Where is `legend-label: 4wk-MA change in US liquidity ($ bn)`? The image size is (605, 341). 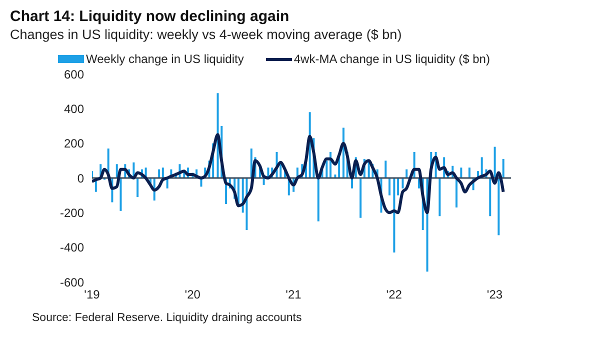 legend-label: 4wk-MA change in US liquidity ($ bn) is located at coordinates (391, 59).